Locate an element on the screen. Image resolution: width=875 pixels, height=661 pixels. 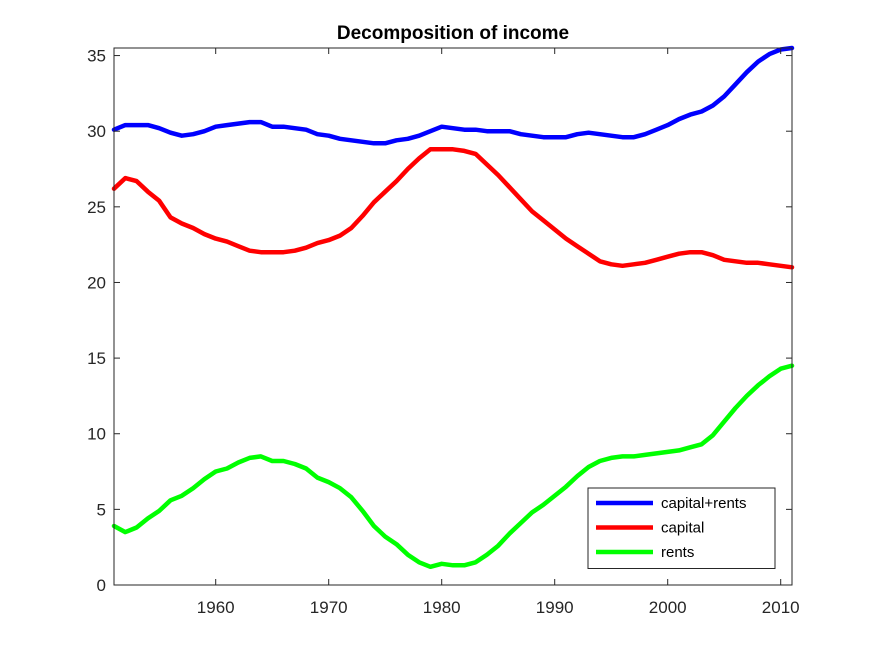
legend: capital+rents capital rents is located at coordinates (681, 528).